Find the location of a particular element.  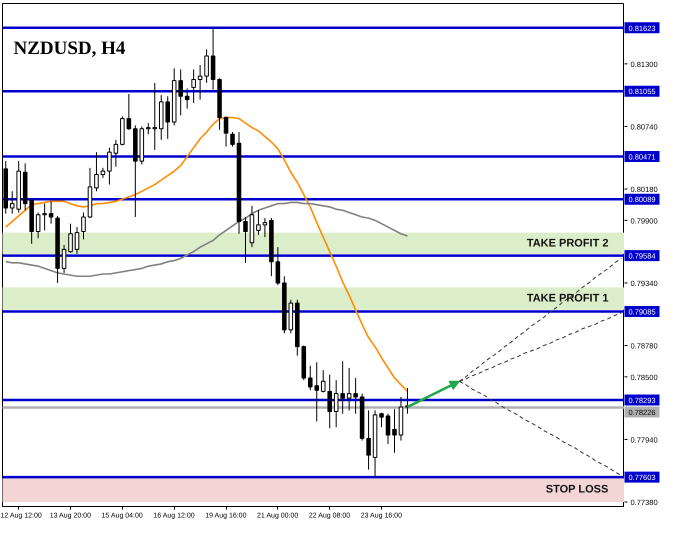

band-label: TAKE PROFIT 1 is located at coordinates (567, 298).